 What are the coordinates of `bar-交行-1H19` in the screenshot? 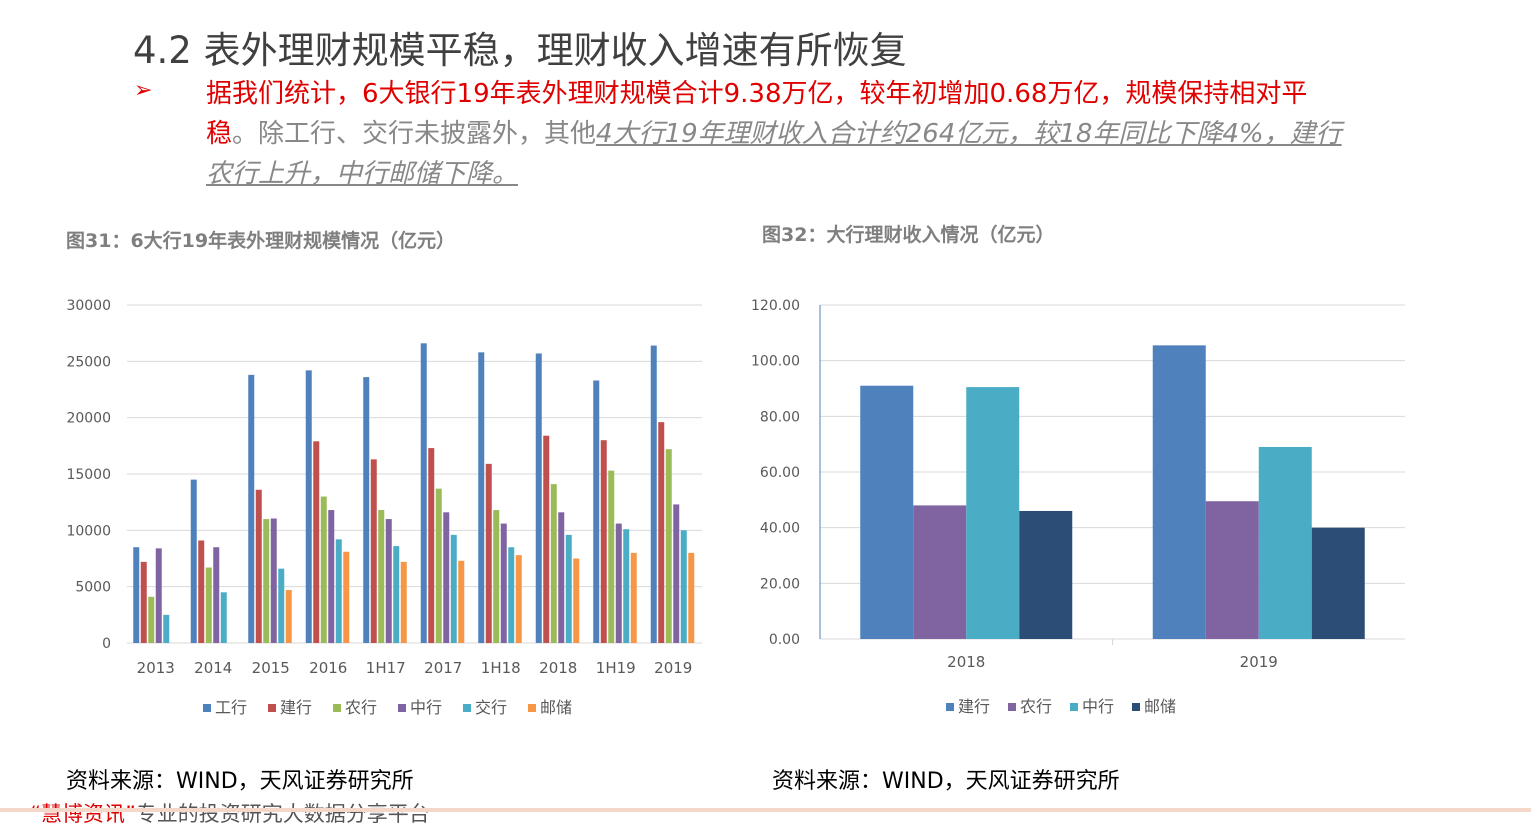 It's located at (626, 586).